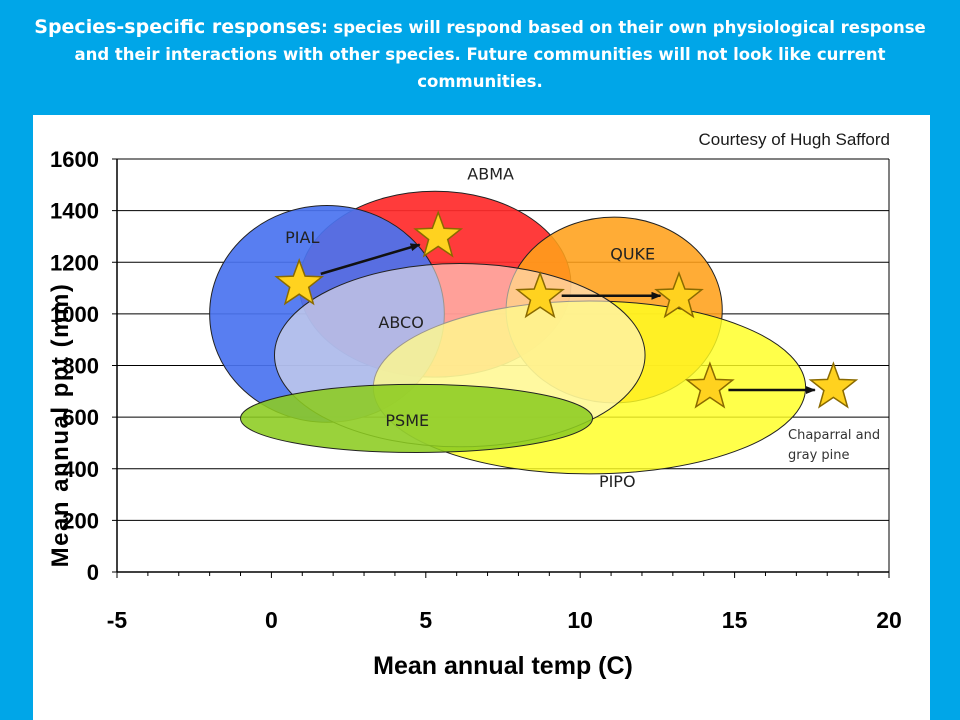  Describe the element at coordinates (370, 259) in the screenshot. I see `range-shift-arrow` at that location.